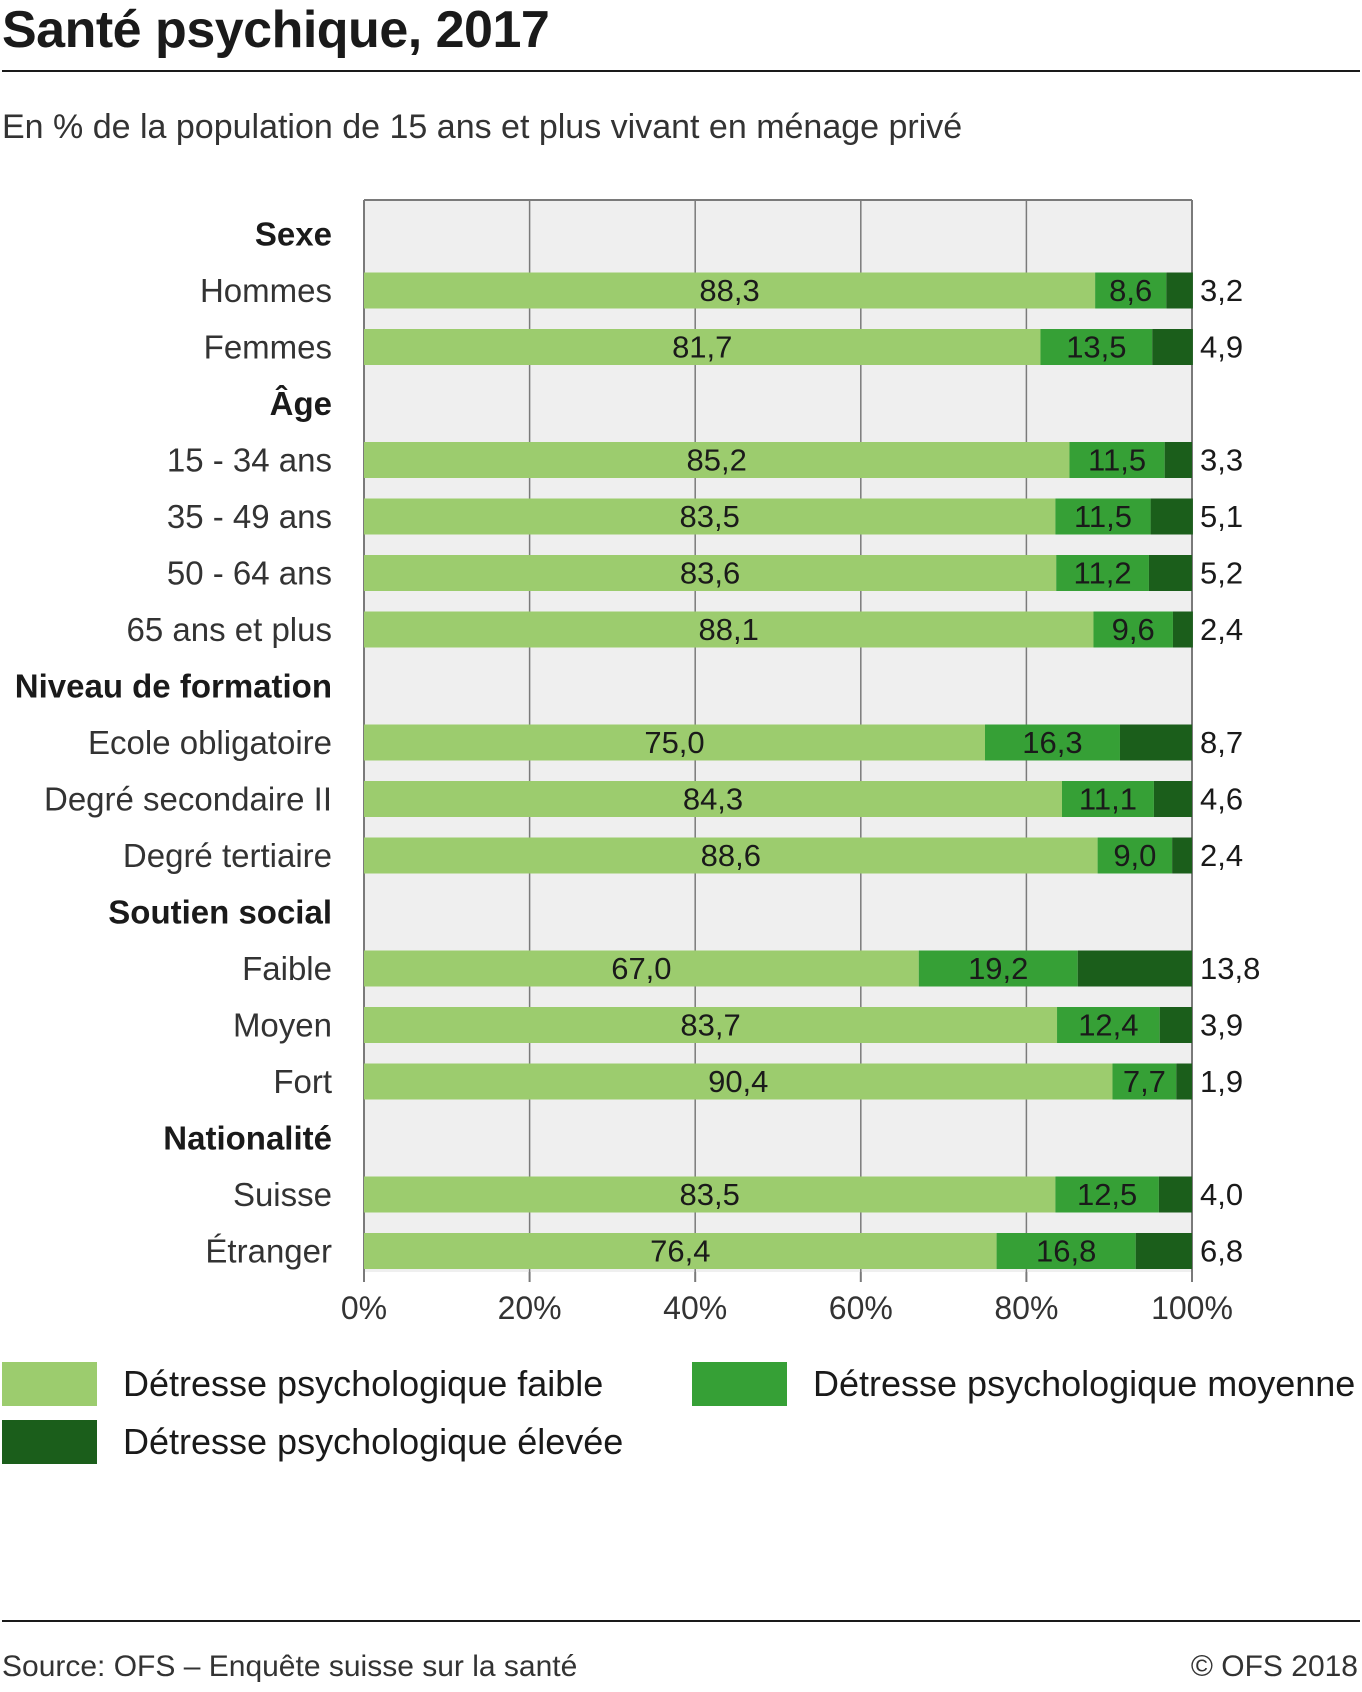 The height and width of the screenshot is (1692, 1362). What do you see at coordinates (1108, 1025) in the screenshot?
I see `data-label: 12,4` at bounding box center [1108, 1025].